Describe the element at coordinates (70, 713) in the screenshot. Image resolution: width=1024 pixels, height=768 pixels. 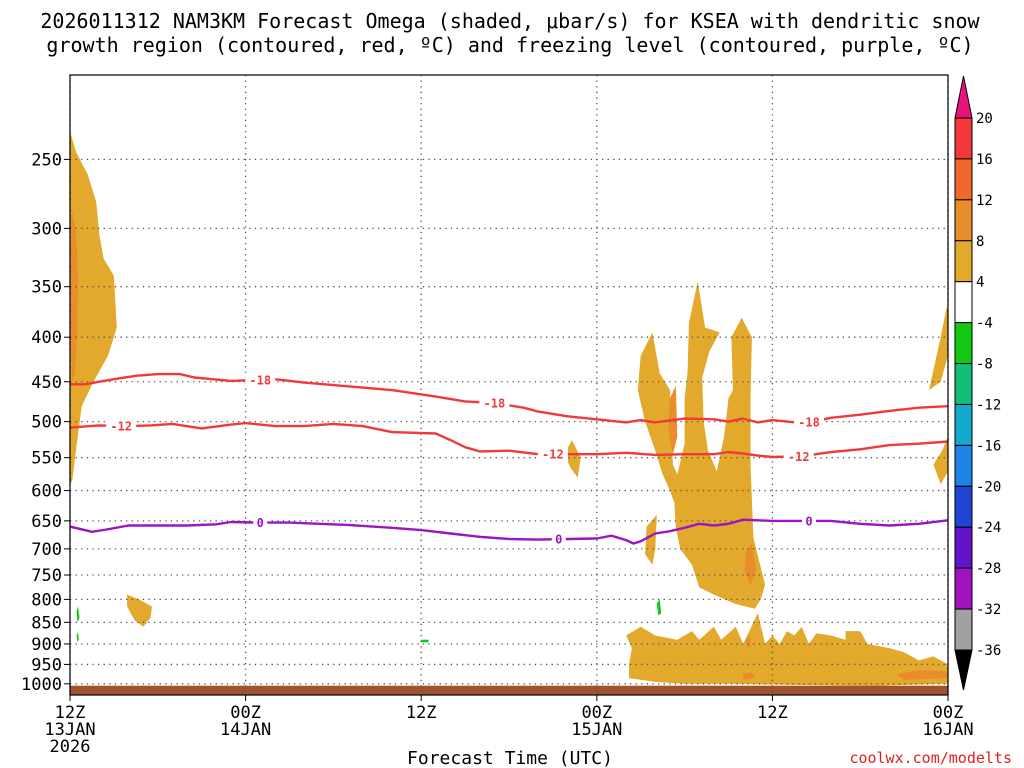
I see `x-tick-label-0-1: 12Z` at that location.